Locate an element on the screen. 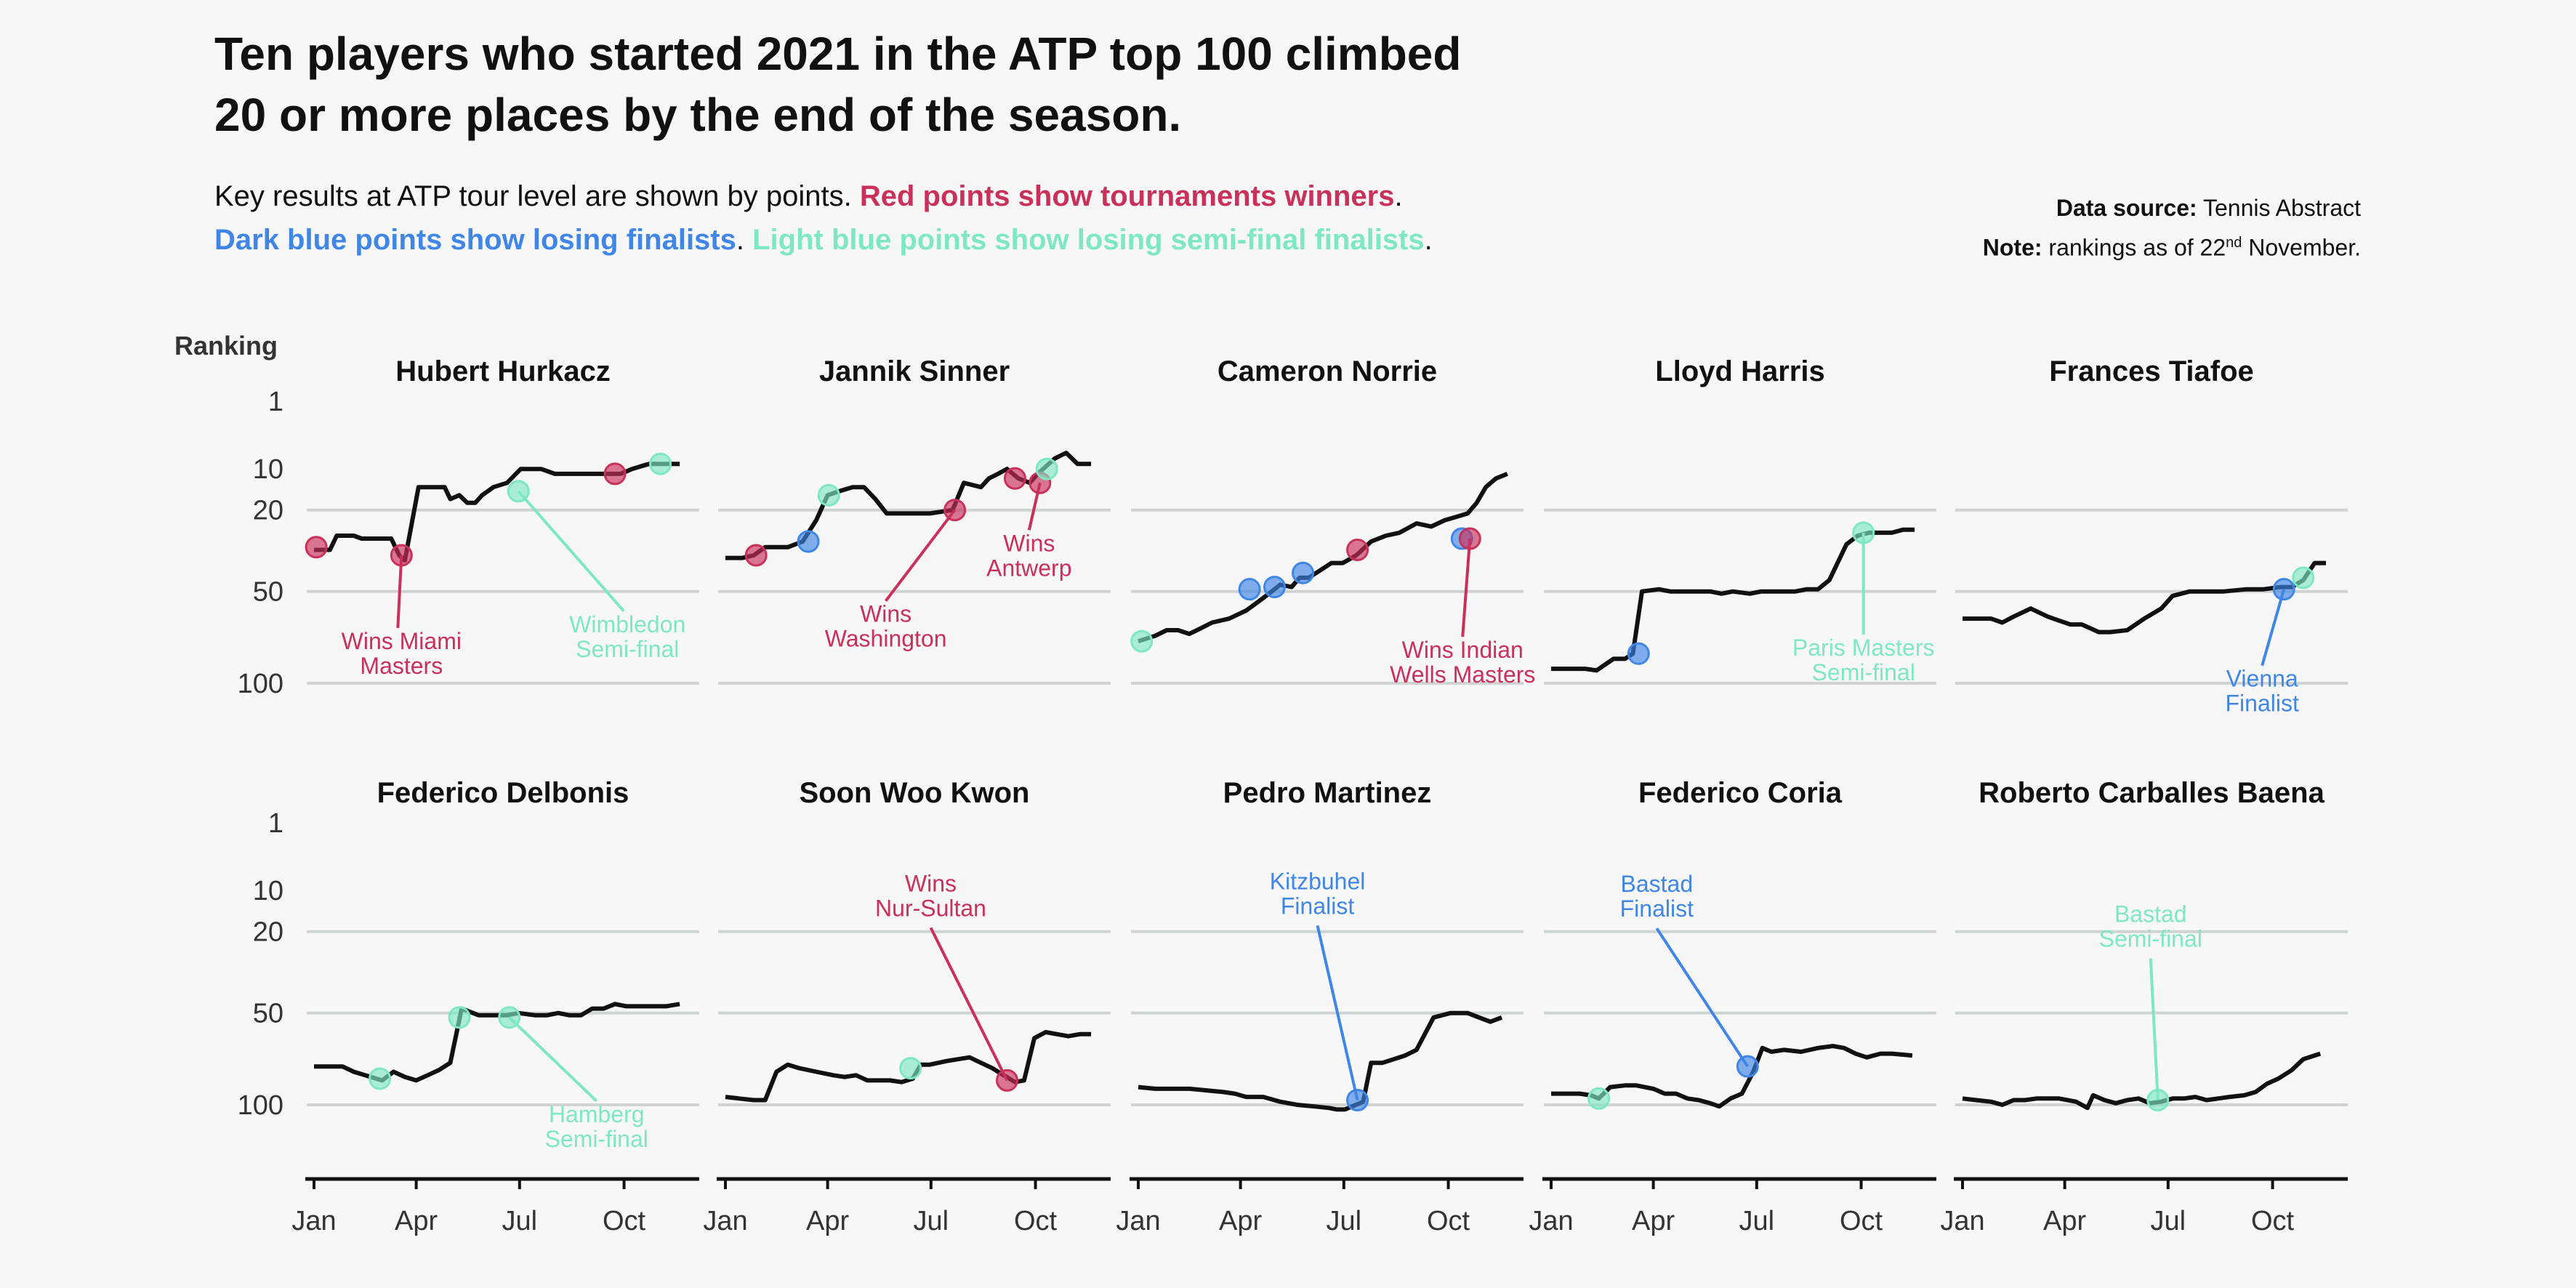 Image resolution: width=2576 pixels, height=1288 pixels. subtitle-period-2: . is located at coordinates (740, 240).